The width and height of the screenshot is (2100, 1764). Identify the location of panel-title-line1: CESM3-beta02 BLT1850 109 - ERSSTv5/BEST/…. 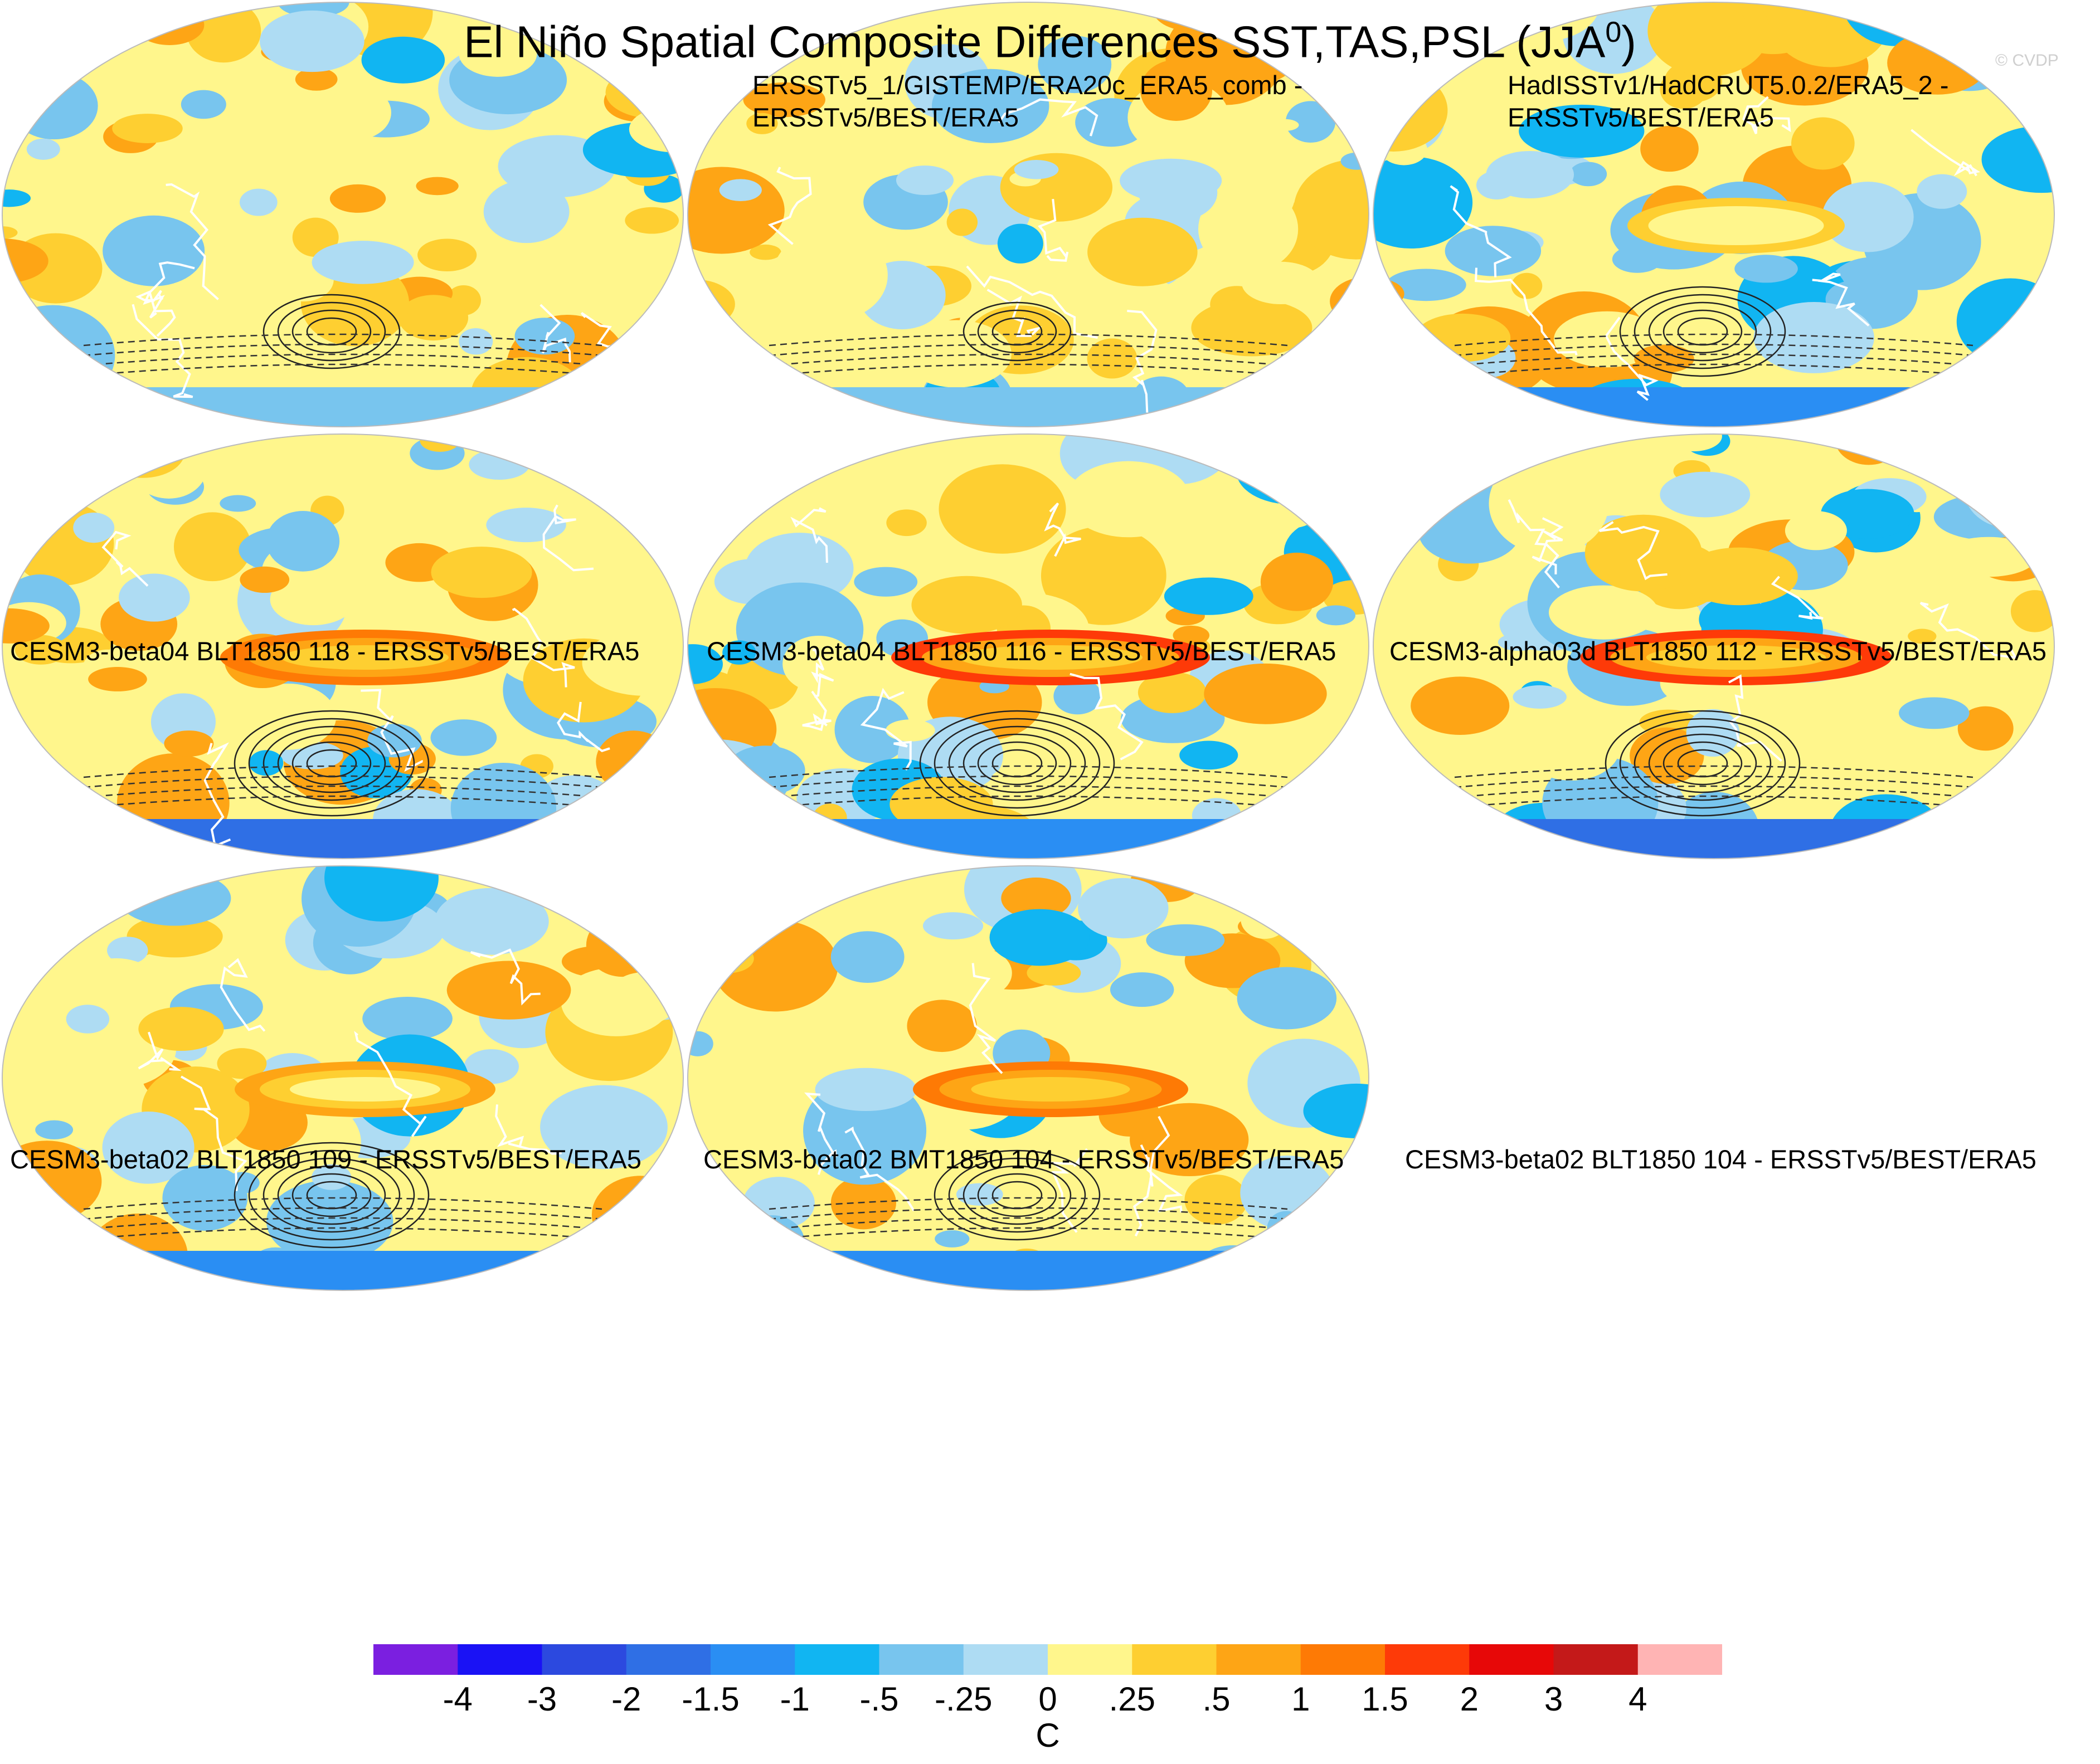
(325, 1159).